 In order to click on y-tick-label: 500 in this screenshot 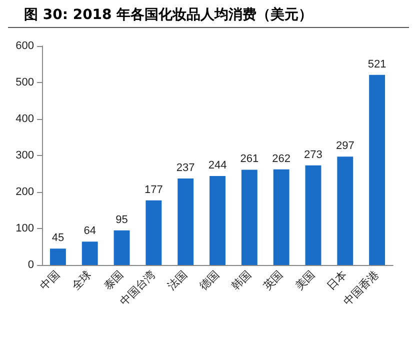, I will do `click(25, 82)`.